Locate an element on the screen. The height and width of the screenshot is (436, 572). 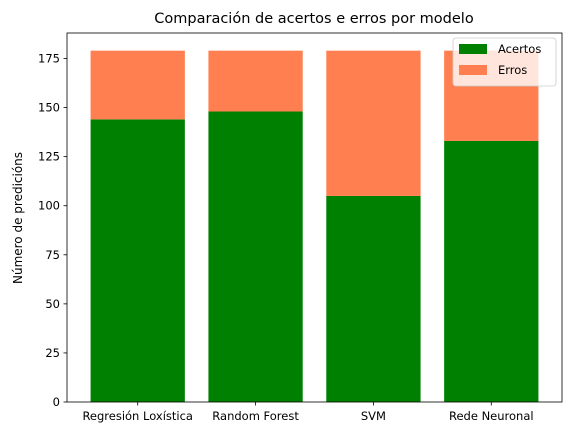
y-tick-label-5: 125 is located at coordinates (49, 157).